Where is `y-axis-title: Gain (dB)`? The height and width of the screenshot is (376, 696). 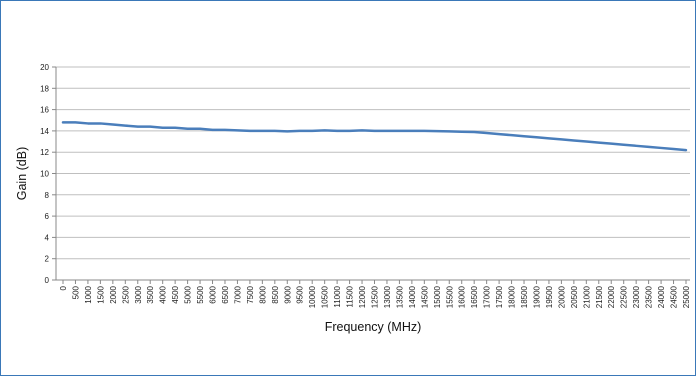
y-axis-title: Gain (dB) is located at coordinates (22, 174).